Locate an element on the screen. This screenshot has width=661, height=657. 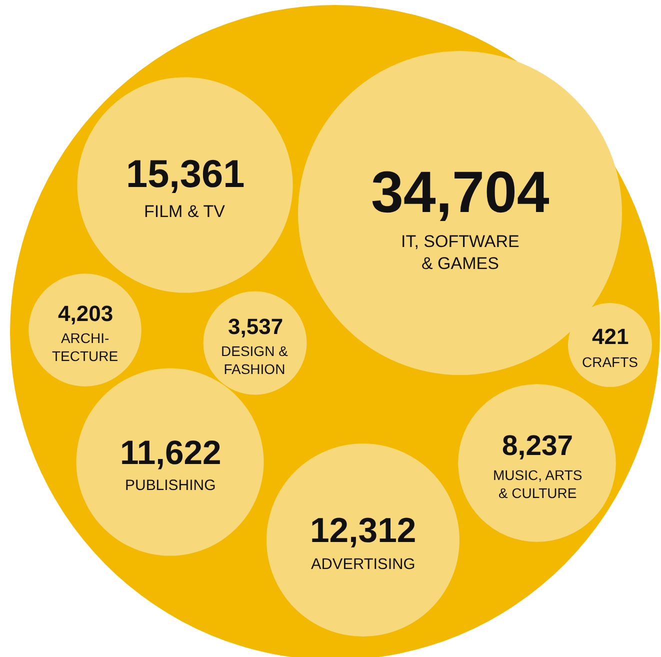
category-label: ADVERTISING is located at coordinates (363, 564).